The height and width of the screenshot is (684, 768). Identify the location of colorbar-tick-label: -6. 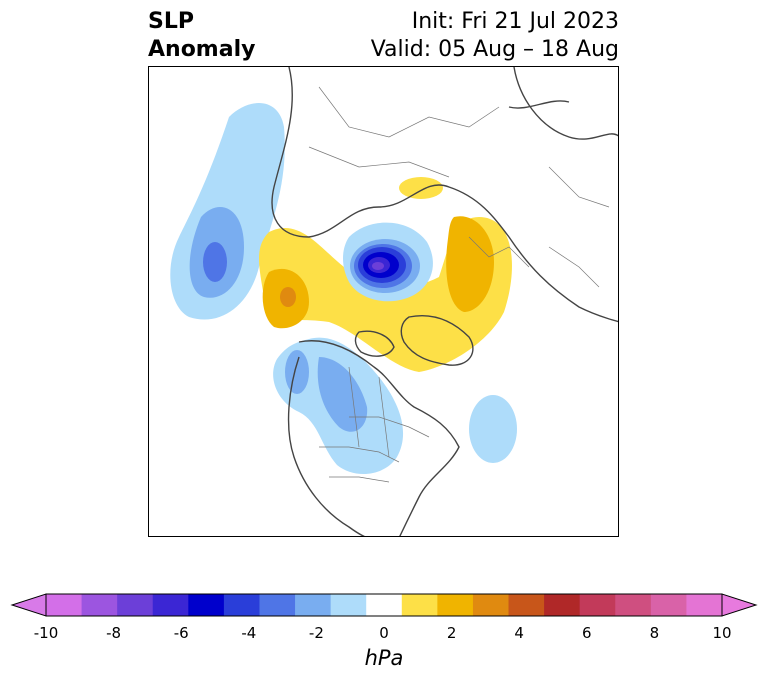
(181, 633).